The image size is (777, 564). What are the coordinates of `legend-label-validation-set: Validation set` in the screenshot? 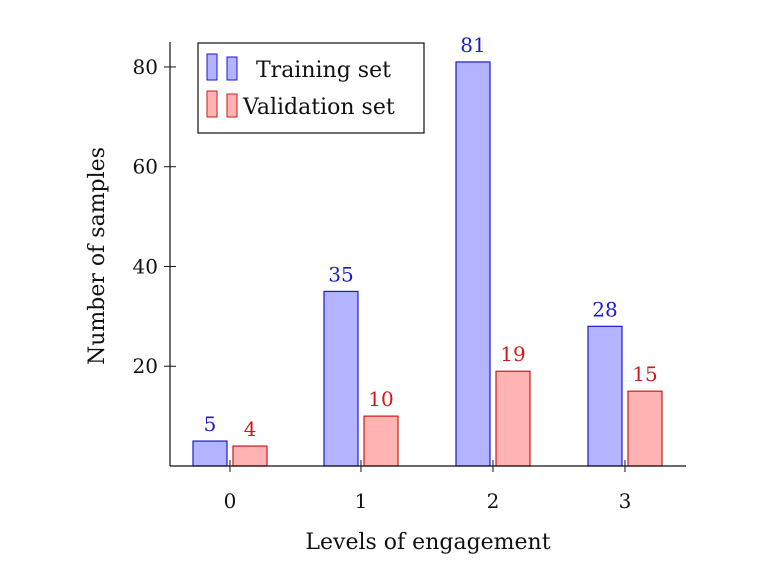 It's located at (318, 107).